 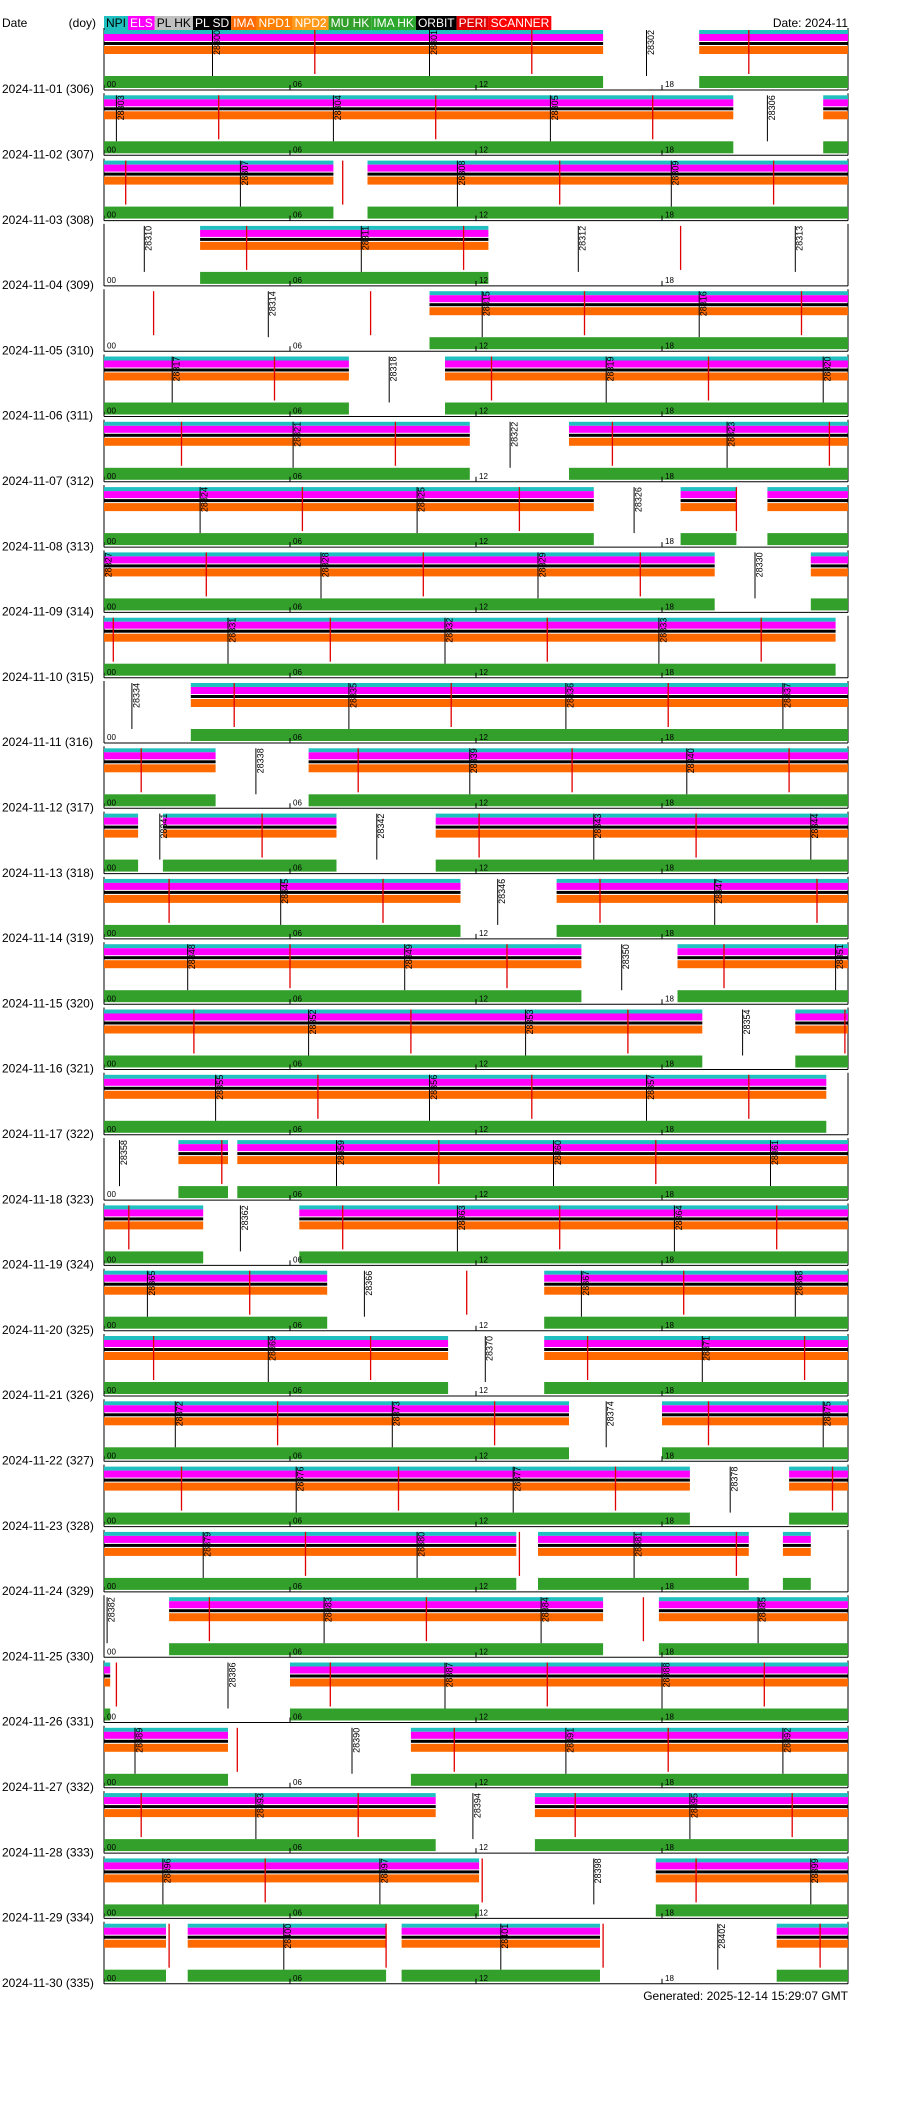 What do you see at coordinates (48, 546) in the screenshot?
I see `day-label: 2024-11-08 (313)` at bounding box center [48, 546].